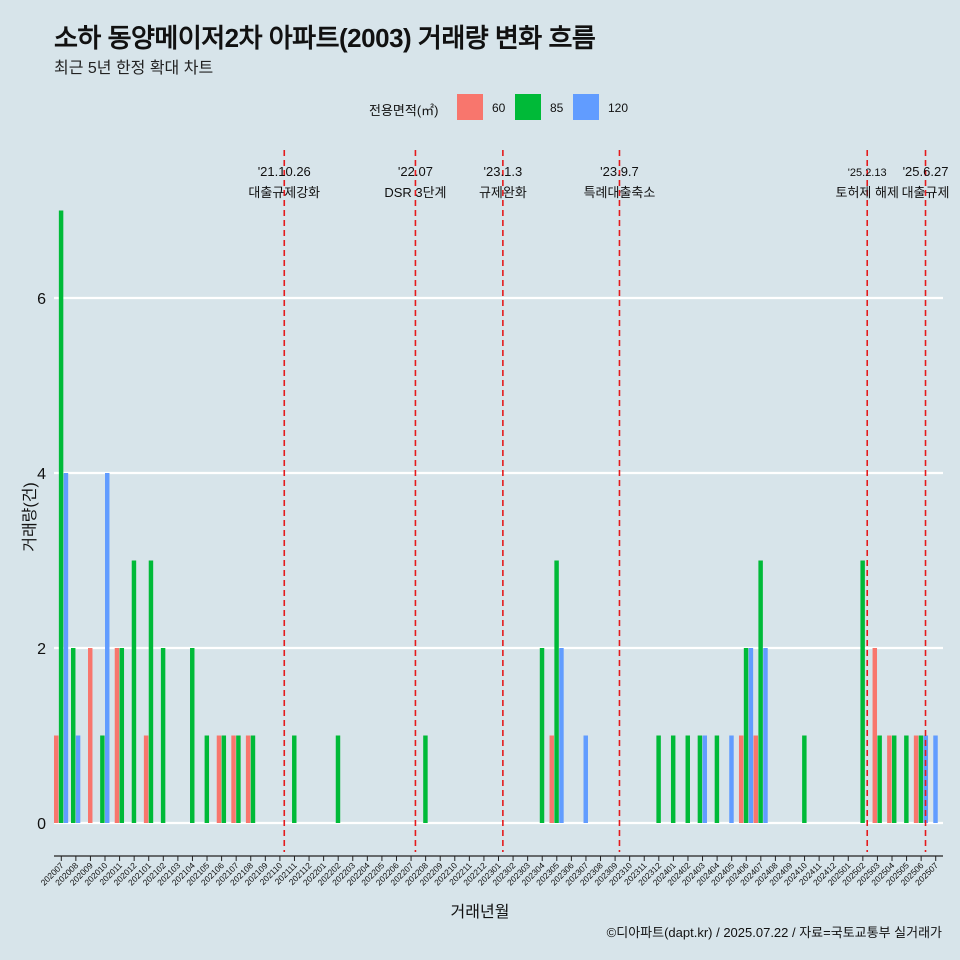 This screenshot has height=960, width=960. What do you see at coordinates (415, 171) in the screenshot?
I see `event-date-label: '22.07` at bounding box center [415, 171].